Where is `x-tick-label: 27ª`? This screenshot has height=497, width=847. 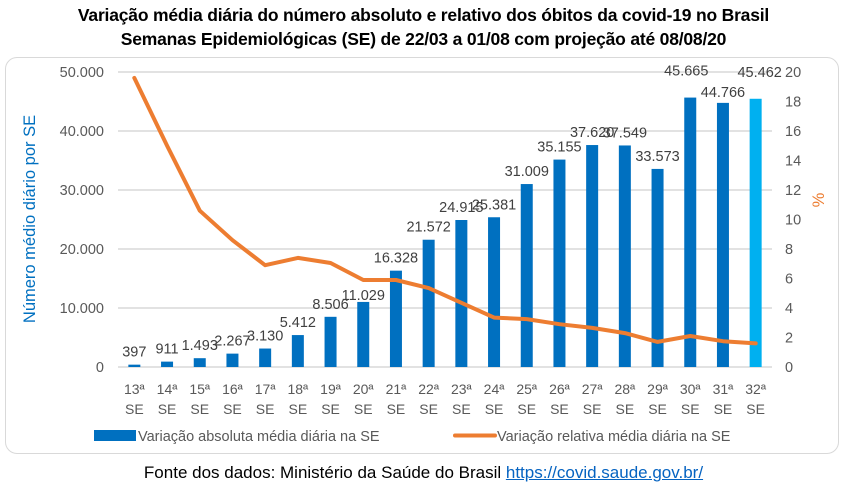
x-tick-label: 27ª is located at coordinates (593, 389).